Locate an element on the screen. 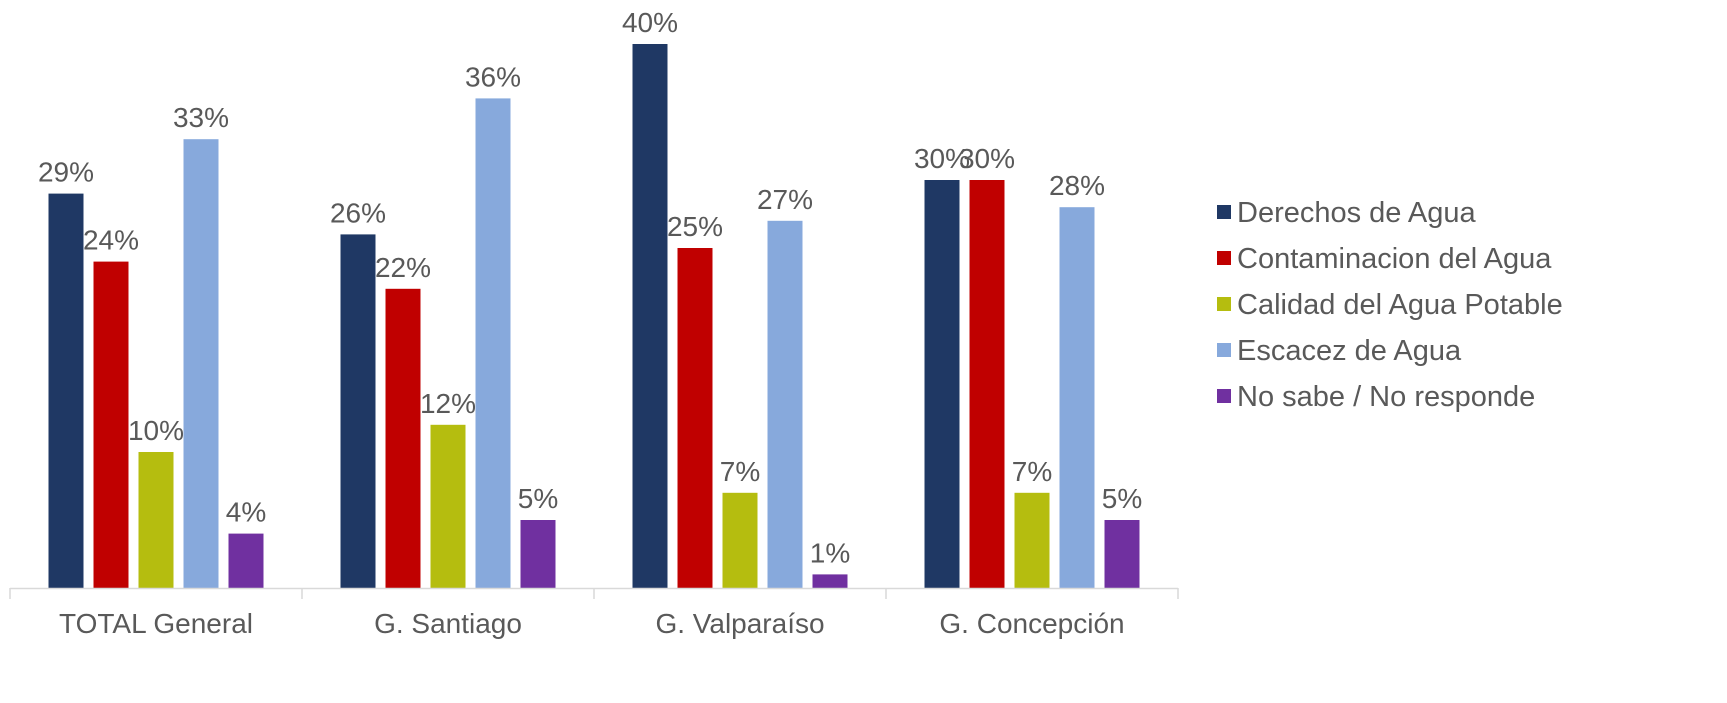 Image resolution: width=1727 pixels, height=703 pixels. data-label: 28% is located at coordinates (1077, 185).